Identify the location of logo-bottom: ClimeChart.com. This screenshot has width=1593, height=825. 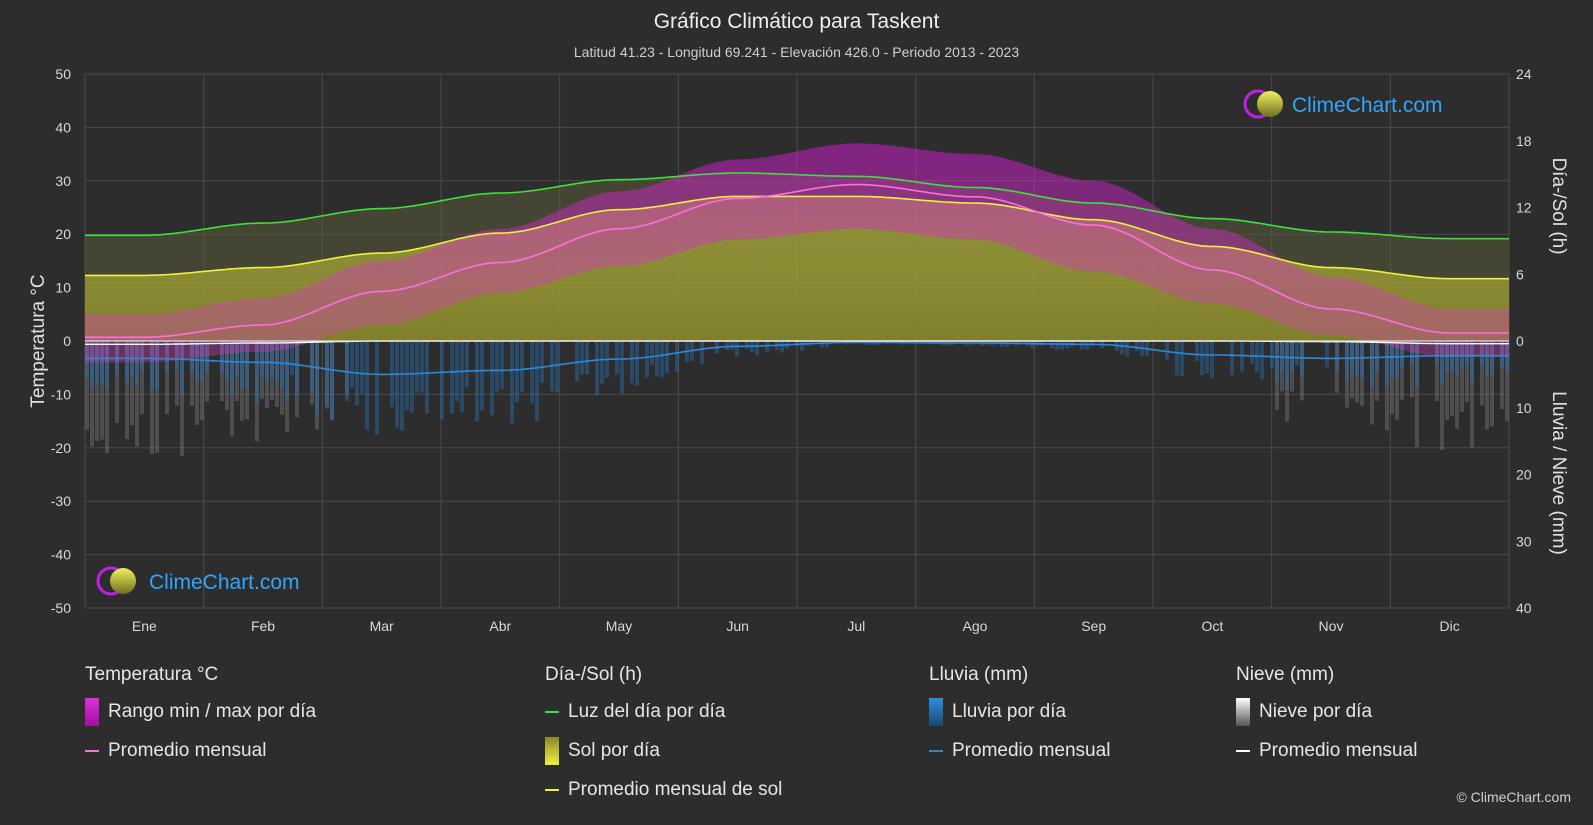
(198, 581).